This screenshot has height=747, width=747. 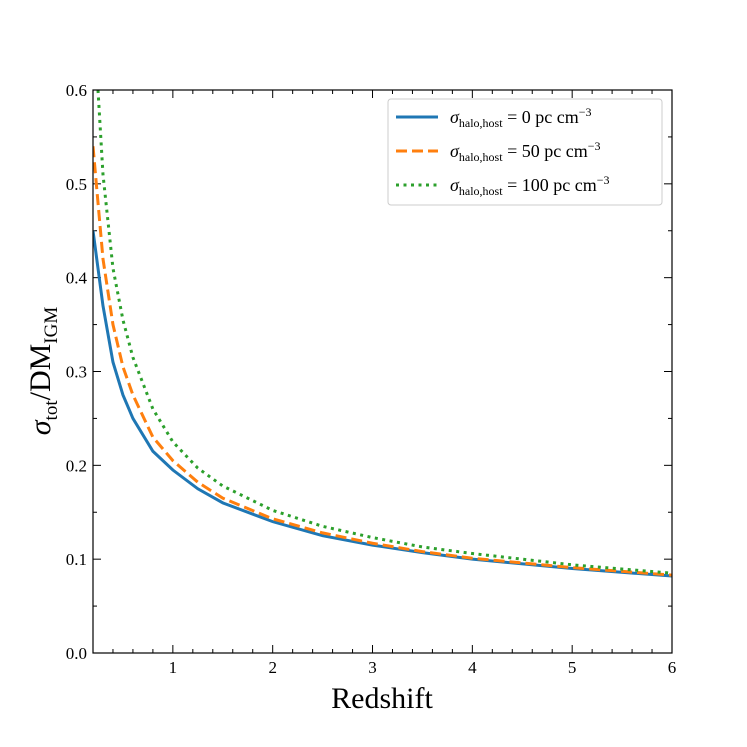 I want to click on y-tick-label: 0.5, so click(x=76, y=184).